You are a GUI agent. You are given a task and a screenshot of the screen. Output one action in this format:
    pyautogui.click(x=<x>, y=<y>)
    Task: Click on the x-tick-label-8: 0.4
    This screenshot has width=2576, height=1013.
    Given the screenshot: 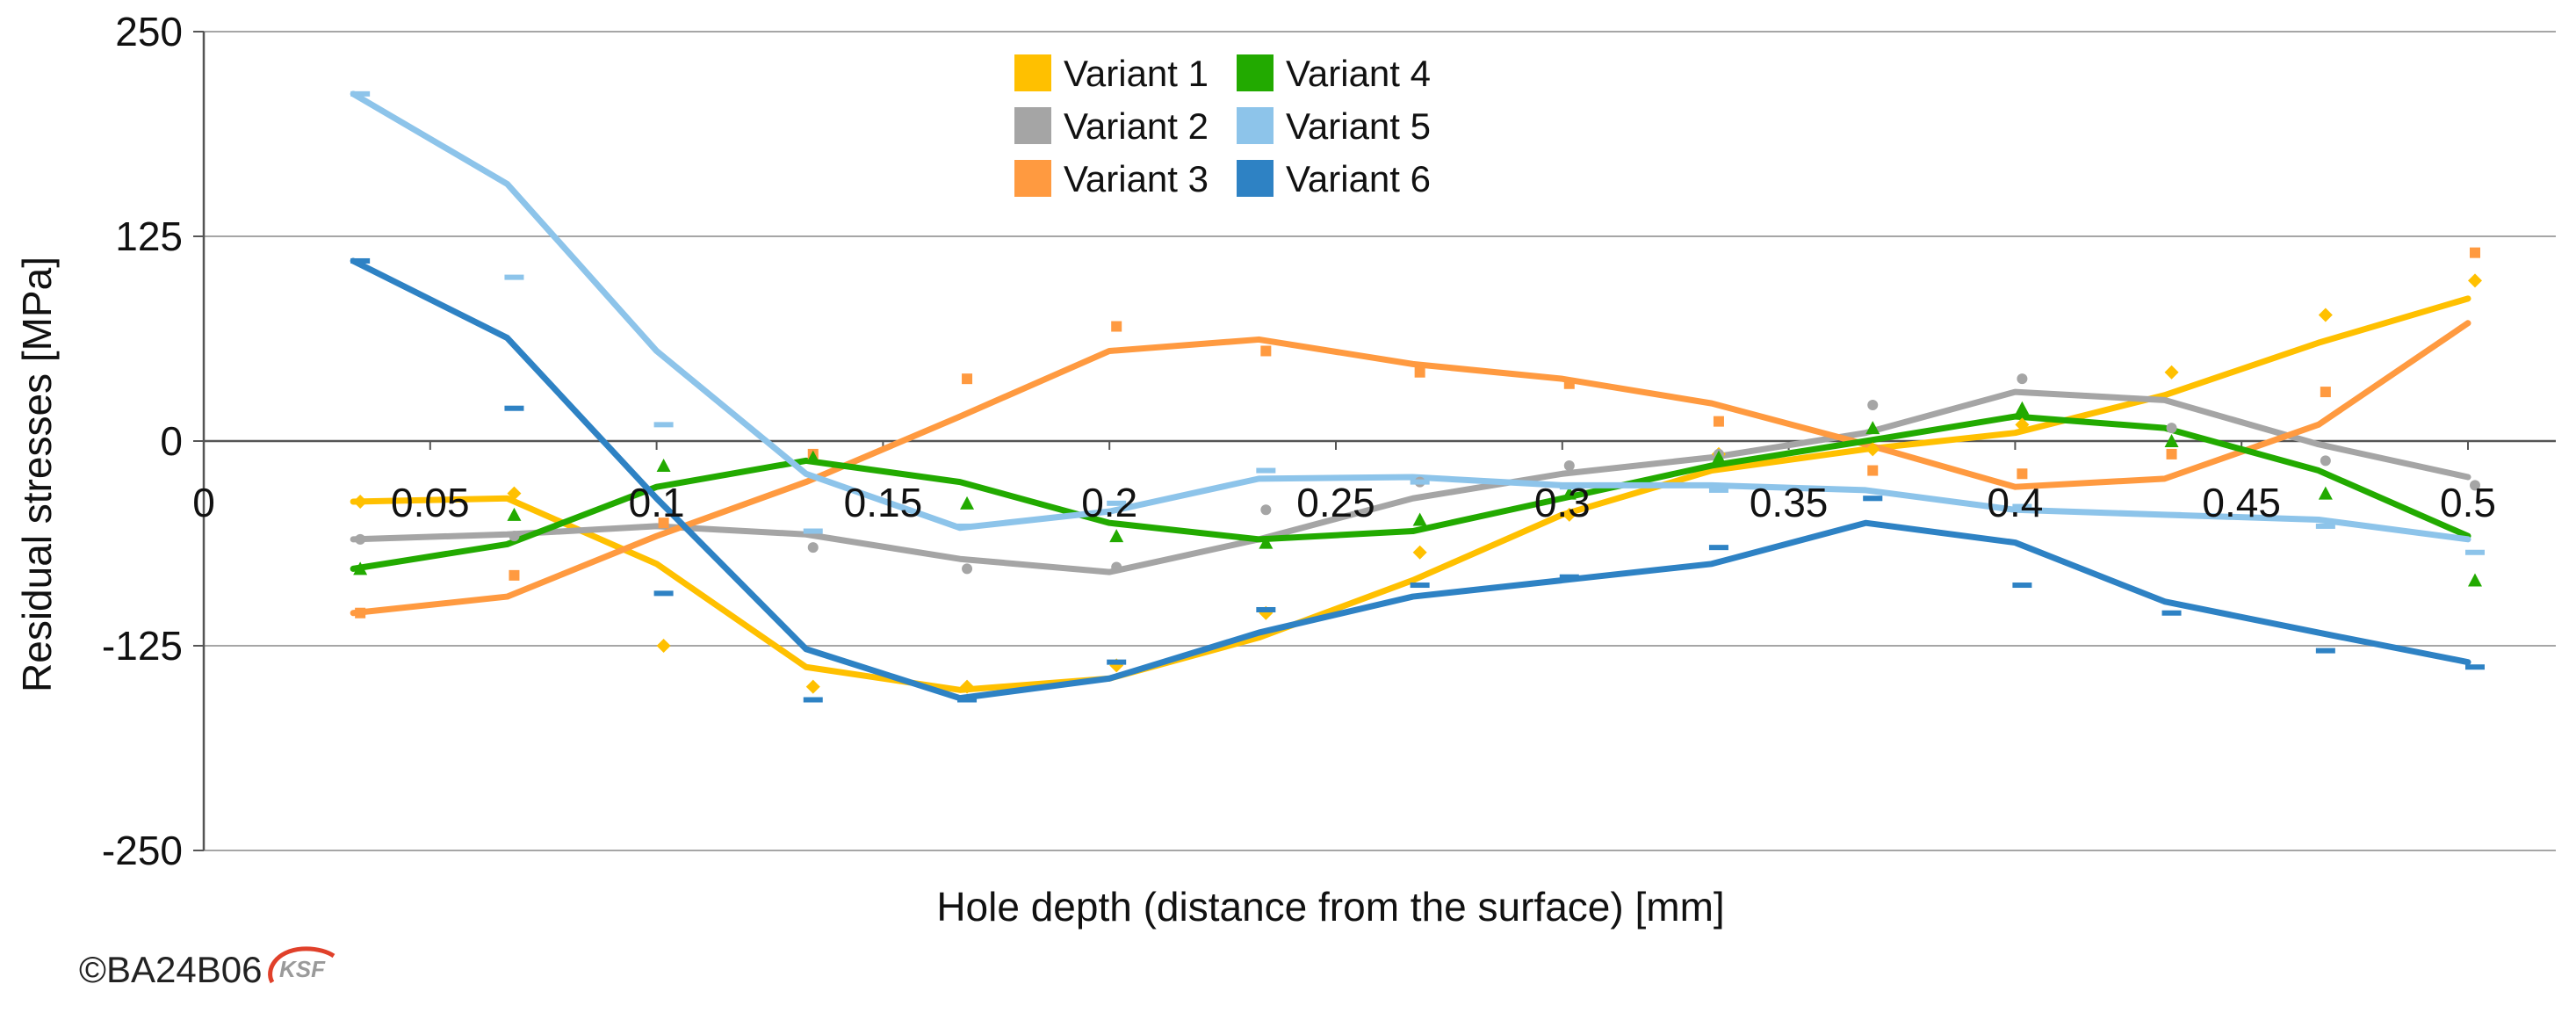 What is the action you would take?
    pyautogui.click(x=2015, y=502)
    